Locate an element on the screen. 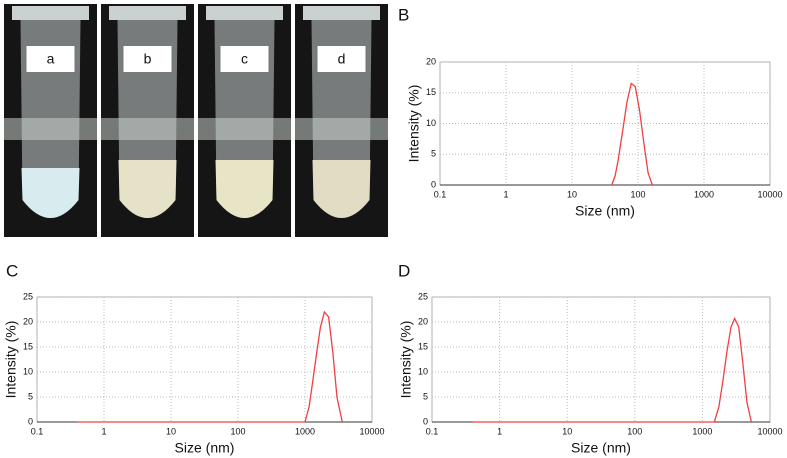  tube-label: c is located at coordinates (244, 59).